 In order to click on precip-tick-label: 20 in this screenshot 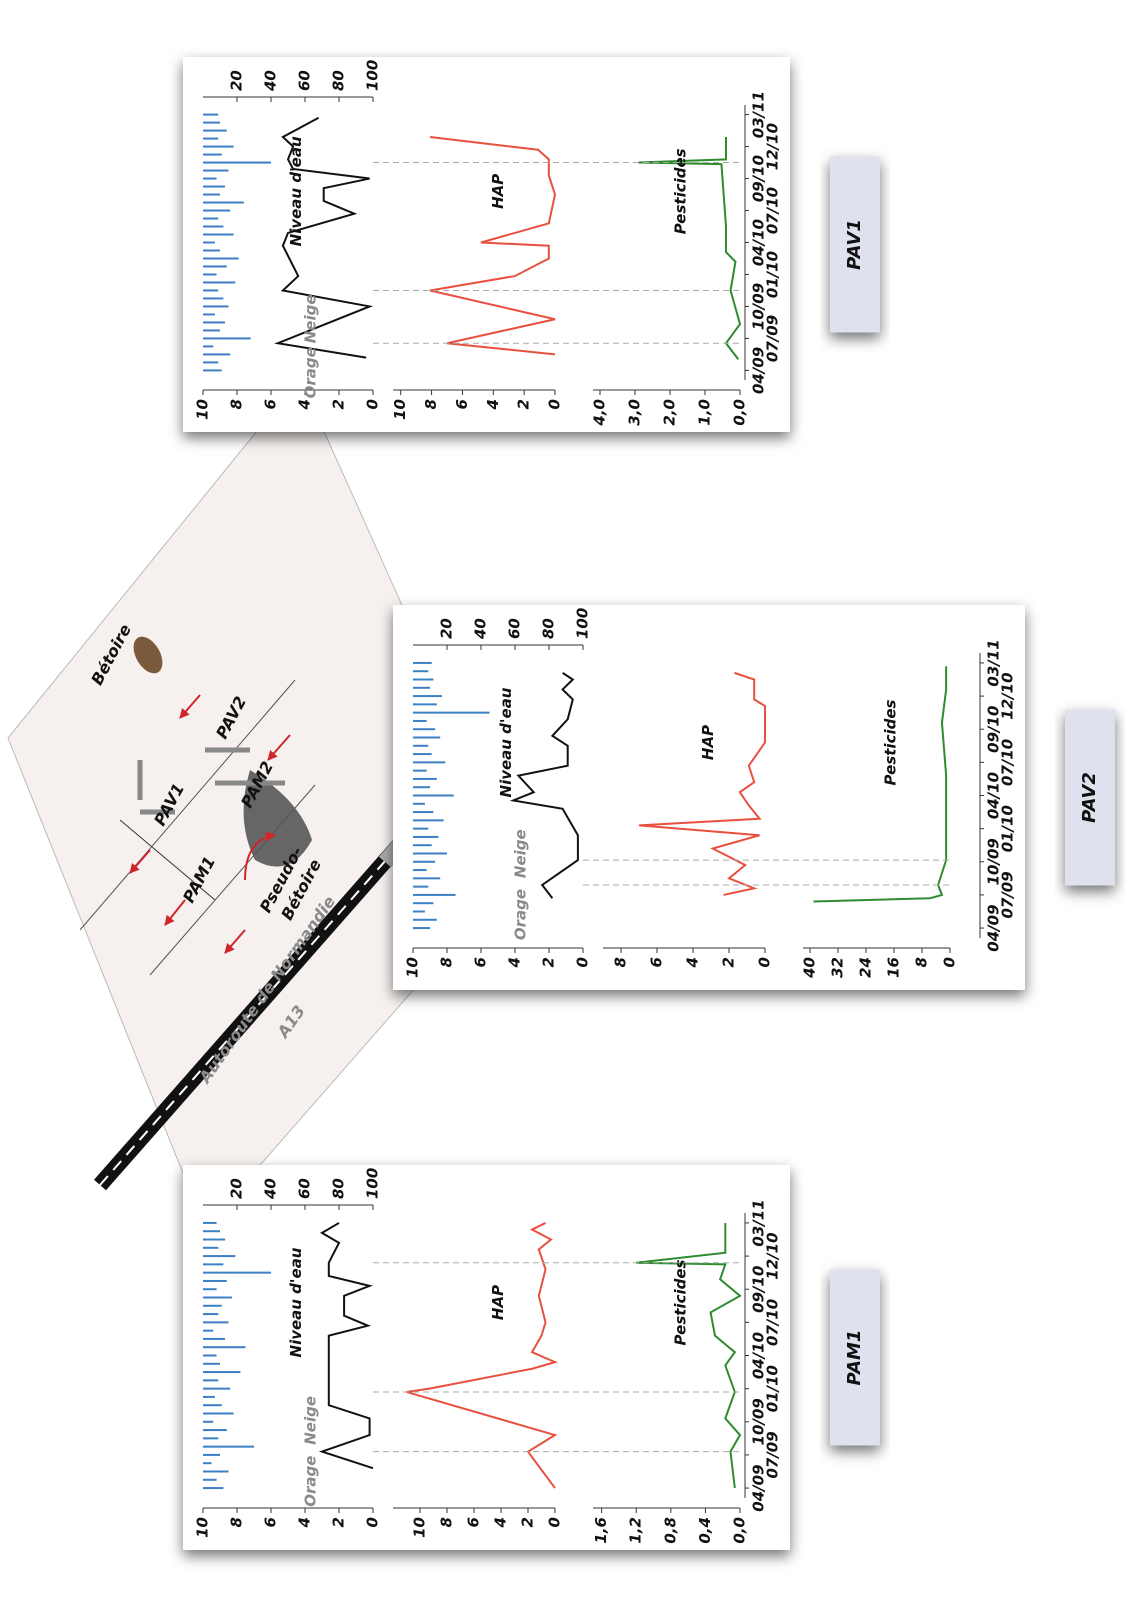, I will do `click(237, 80)`.